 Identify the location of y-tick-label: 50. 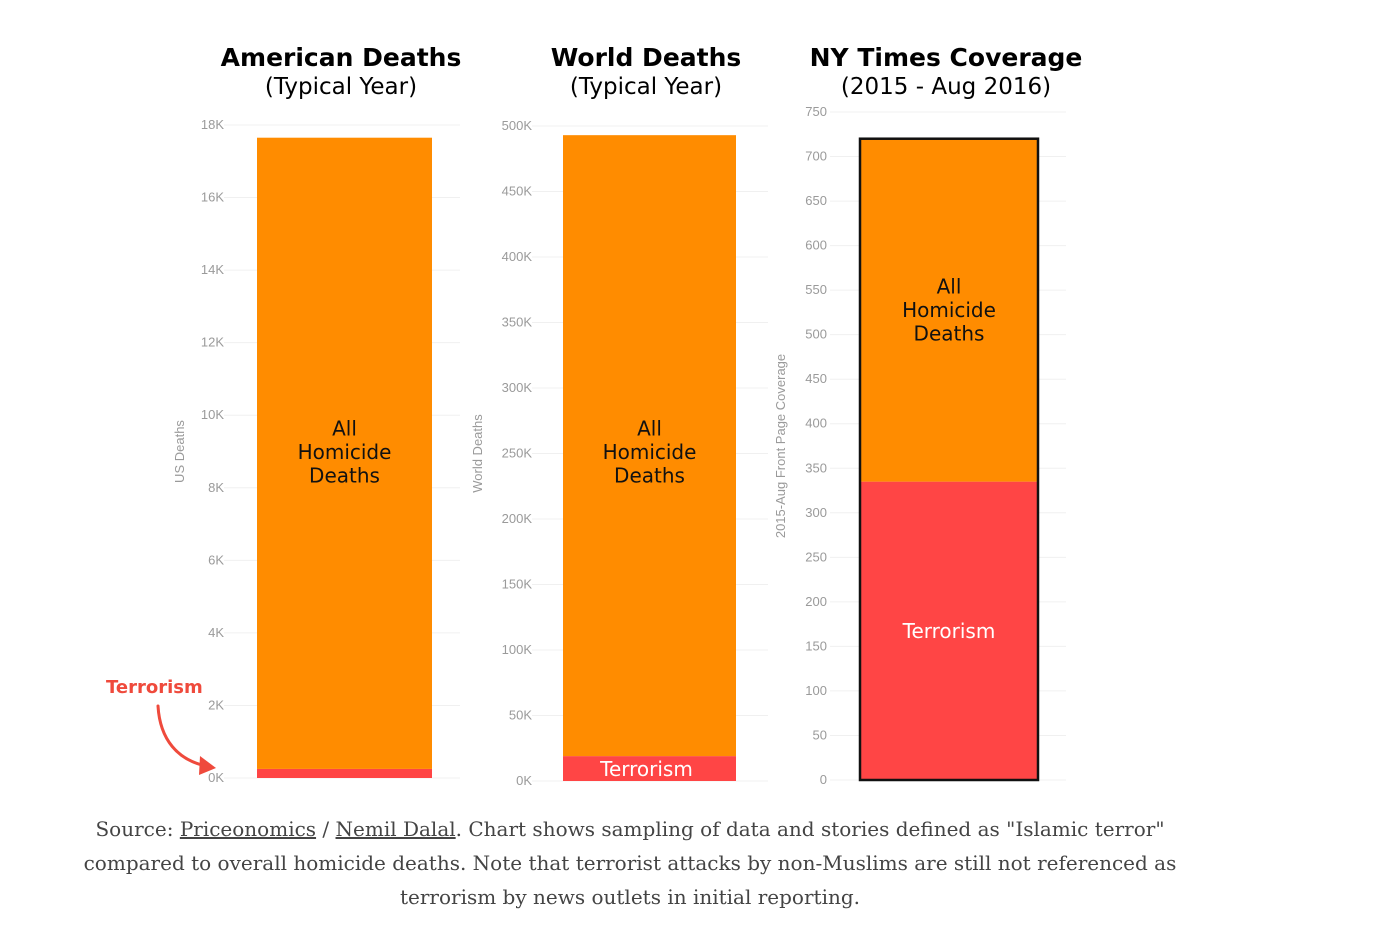
(820, 734).